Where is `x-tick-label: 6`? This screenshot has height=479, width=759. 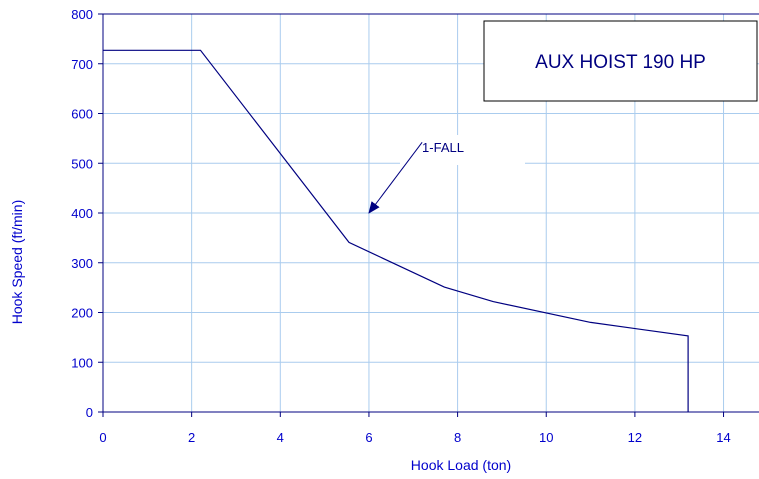 x-tick-label: 6 is located at coordinates (368, 437).